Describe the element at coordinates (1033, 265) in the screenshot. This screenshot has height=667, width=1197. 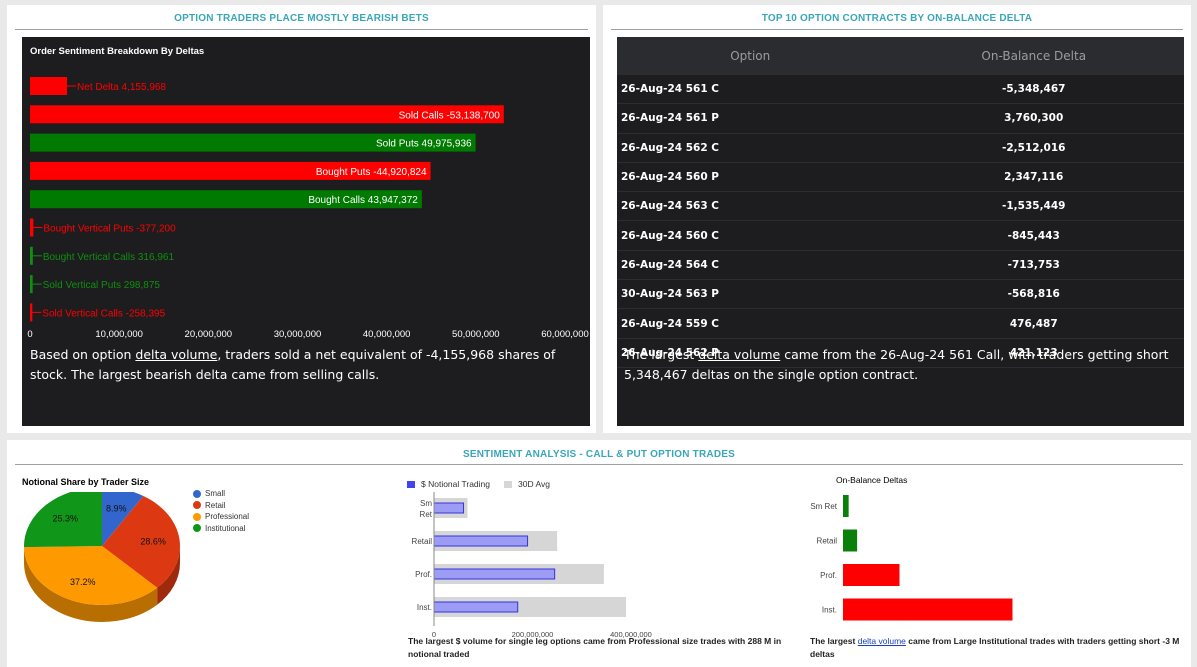
I see `delta-cell: -713,753` at that location.